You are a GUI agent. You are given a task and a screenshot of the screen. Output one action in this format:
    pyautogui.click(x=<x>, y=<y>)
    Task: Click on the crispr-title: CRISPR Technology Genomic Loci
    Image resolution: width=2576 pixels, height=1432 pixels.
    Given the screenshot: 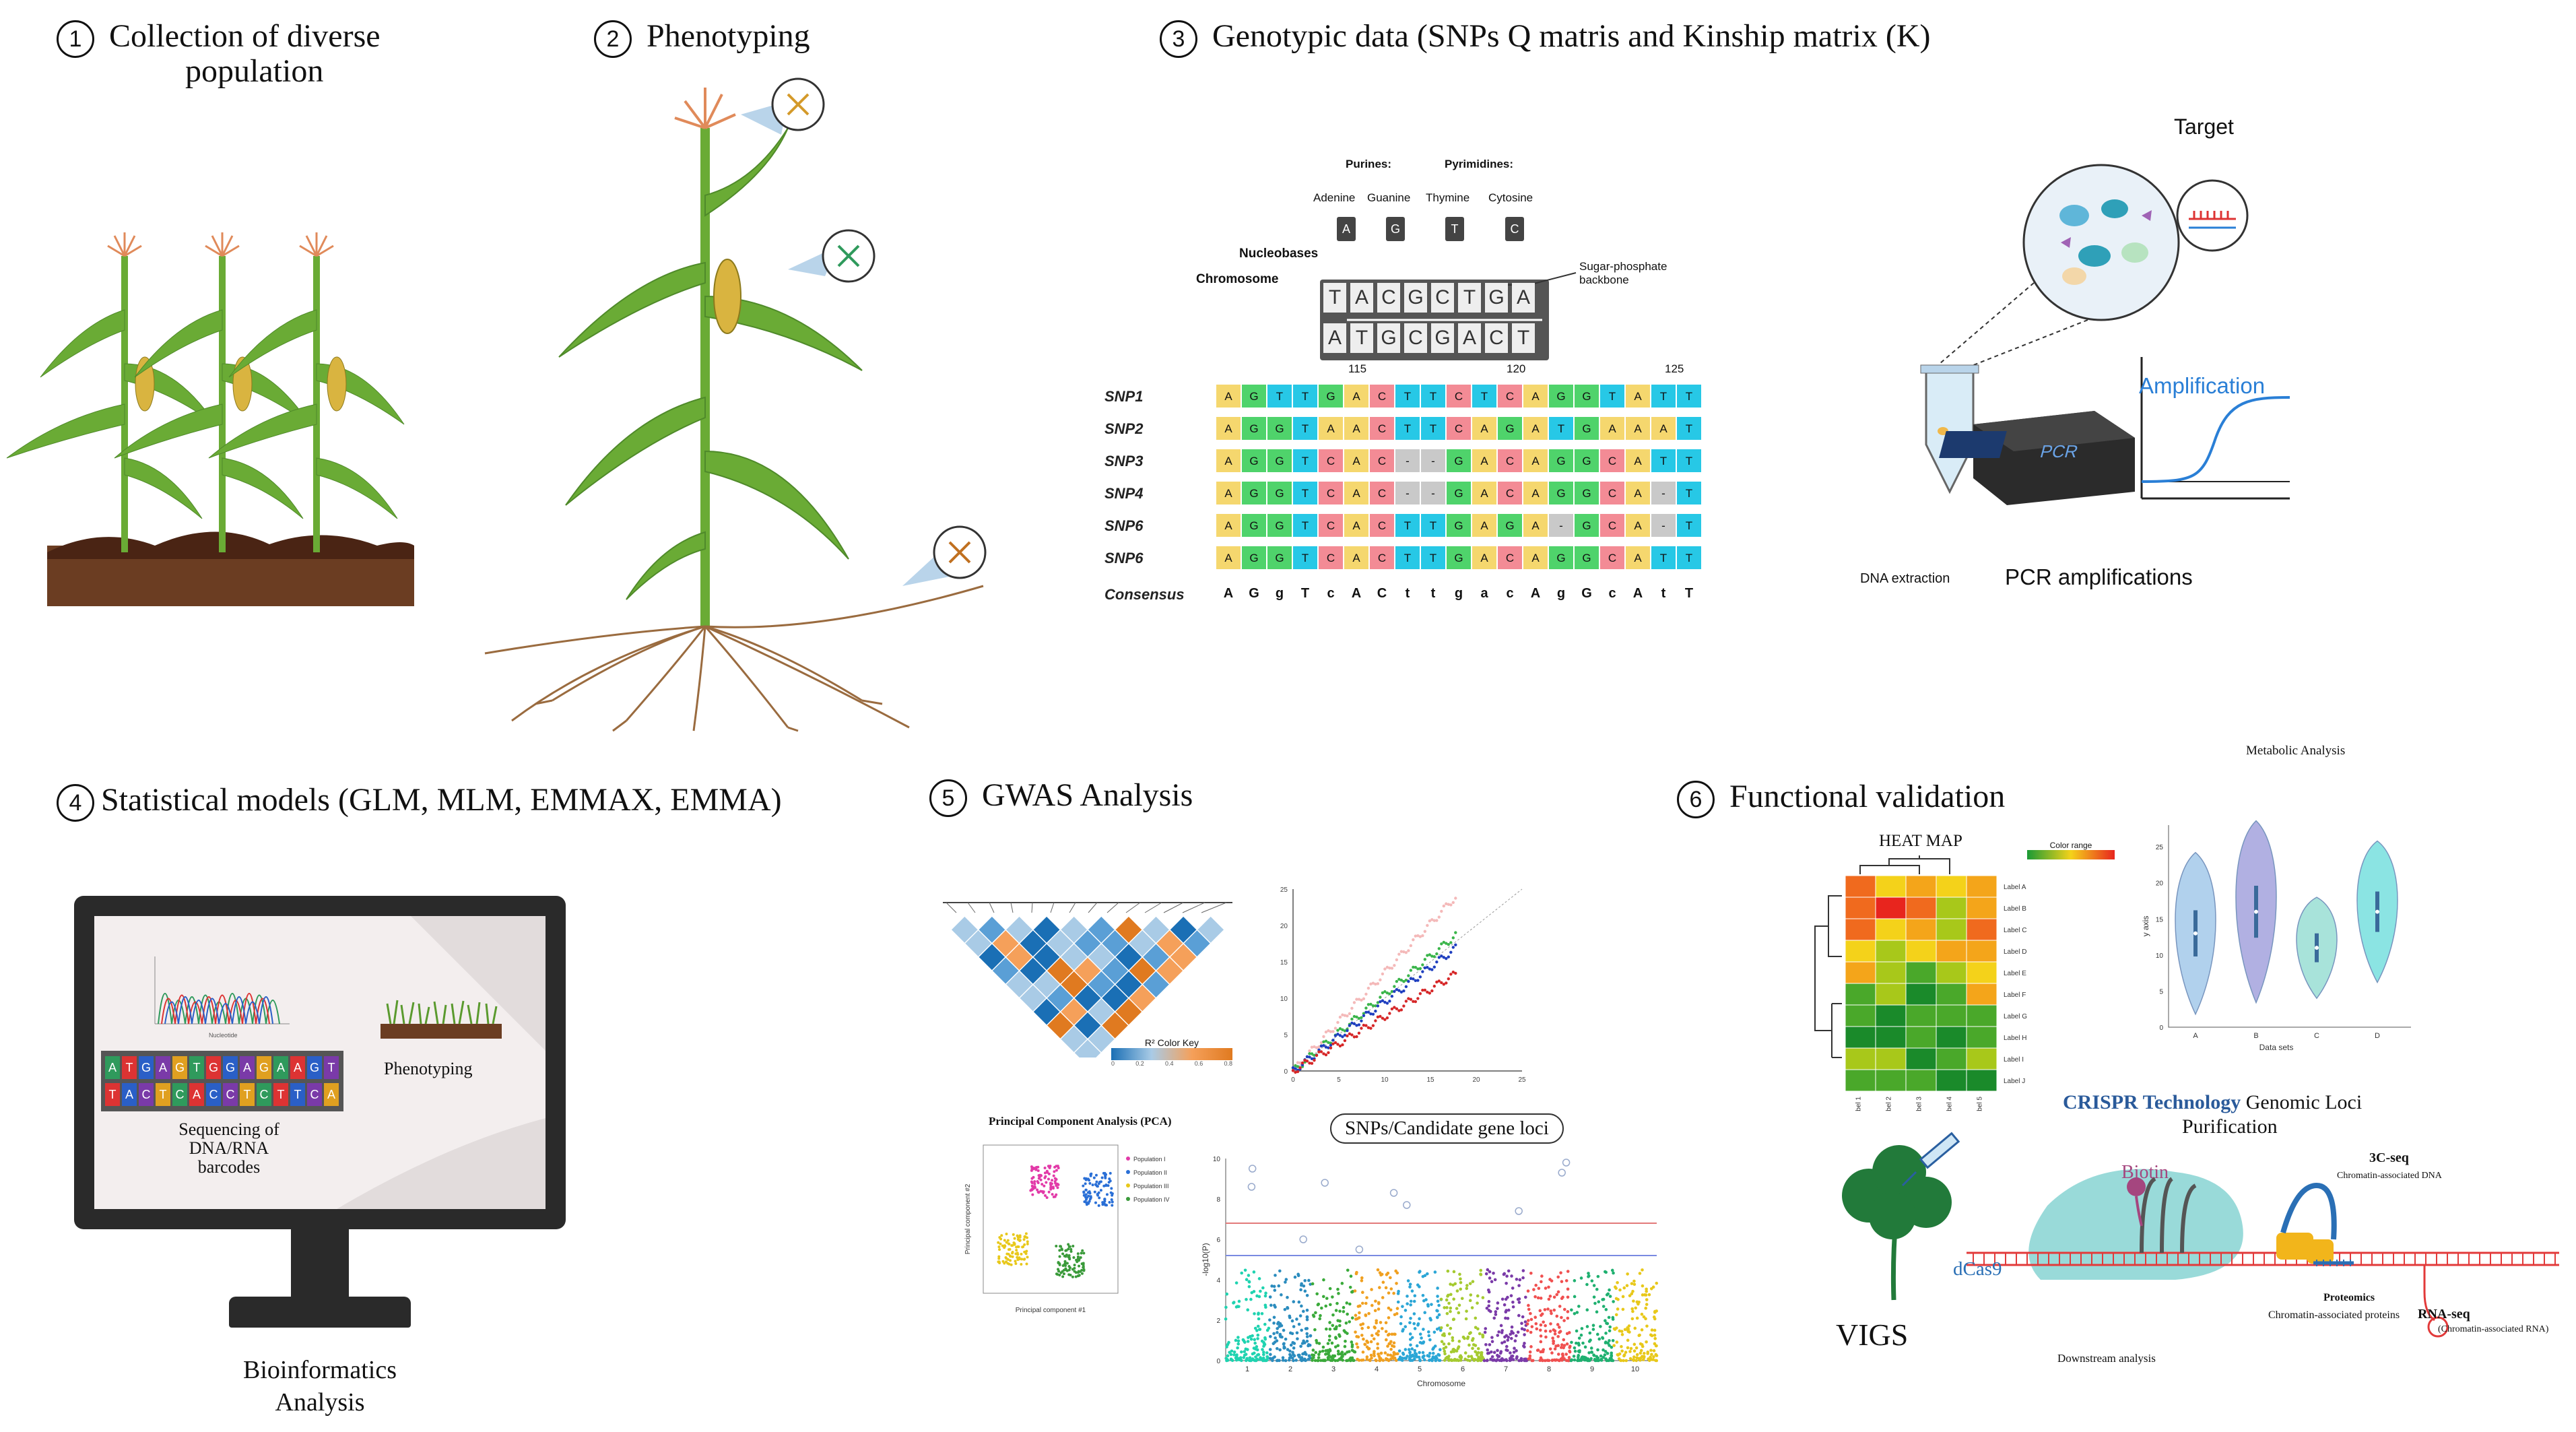 What is the action you would take?
    pyautogui.click(x=2212, y=1102)
    